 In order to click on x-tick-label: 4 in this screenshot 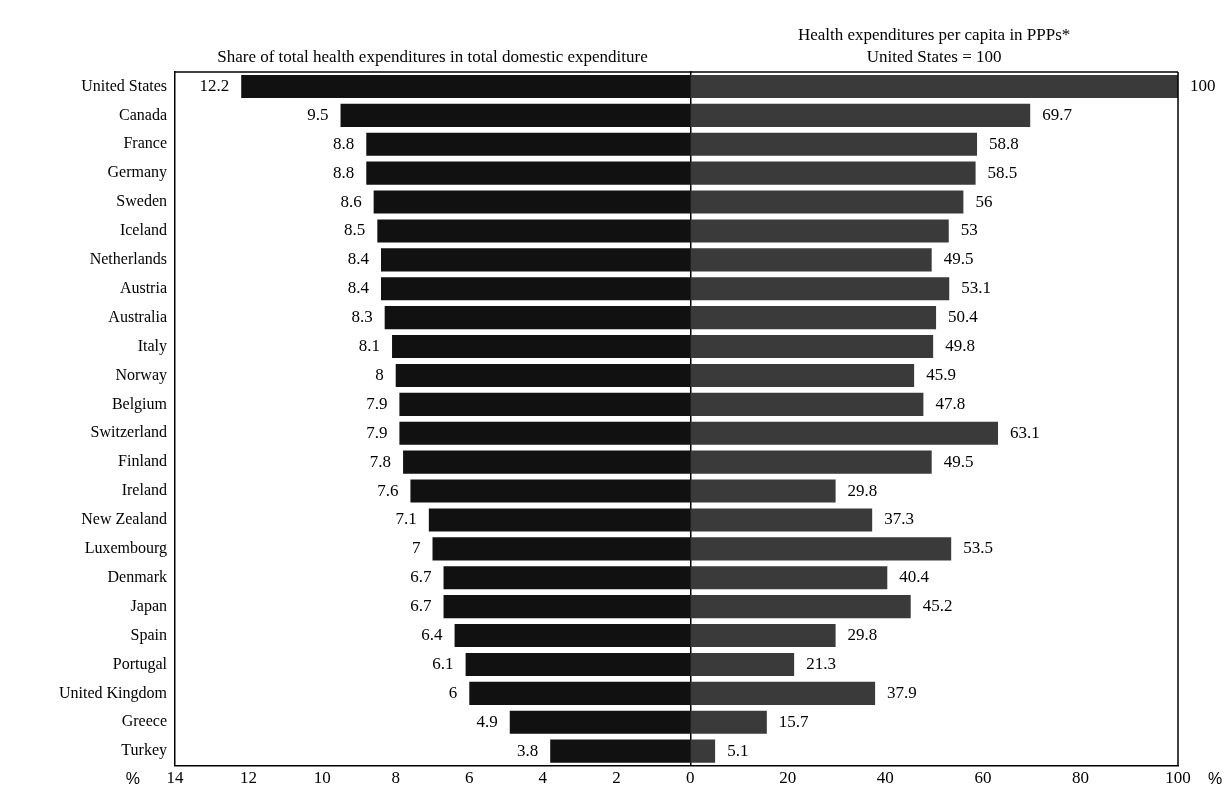, I will do `click(543, 778)`.